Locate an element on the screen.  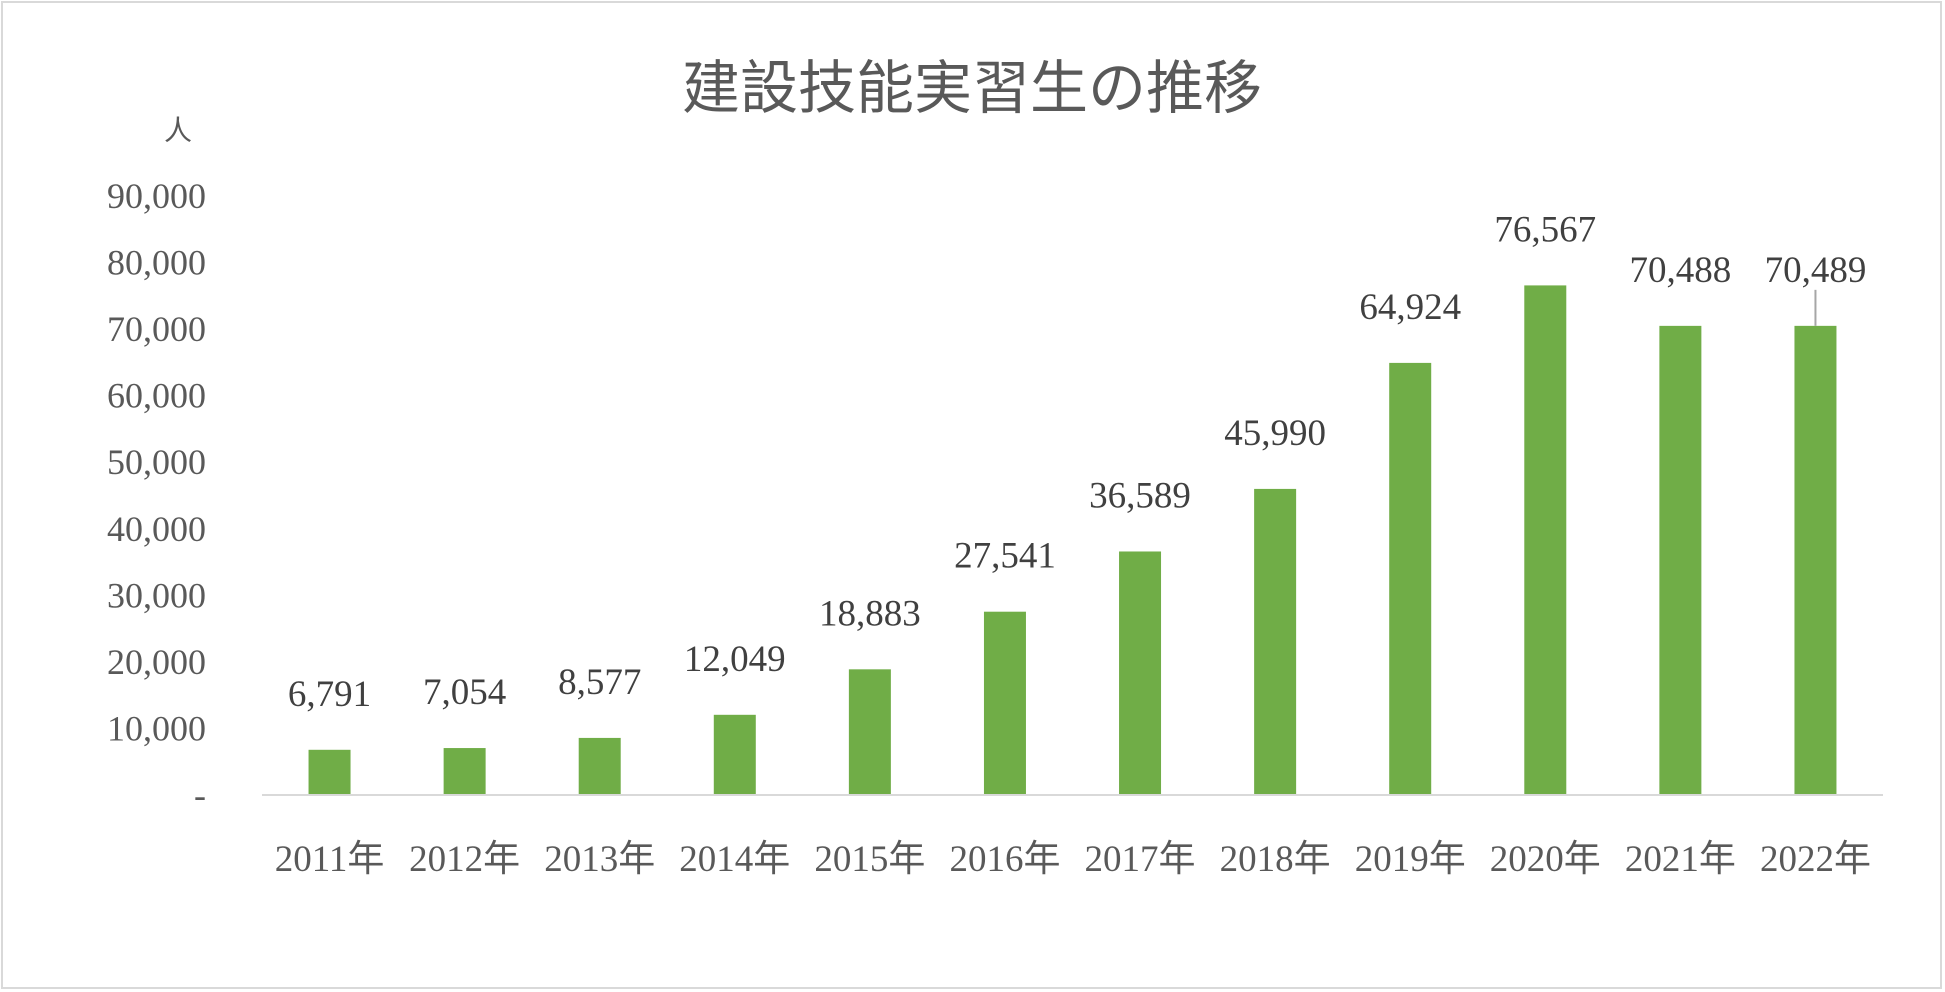
data-label: 27,541 is located at coordinates (1005, 556).